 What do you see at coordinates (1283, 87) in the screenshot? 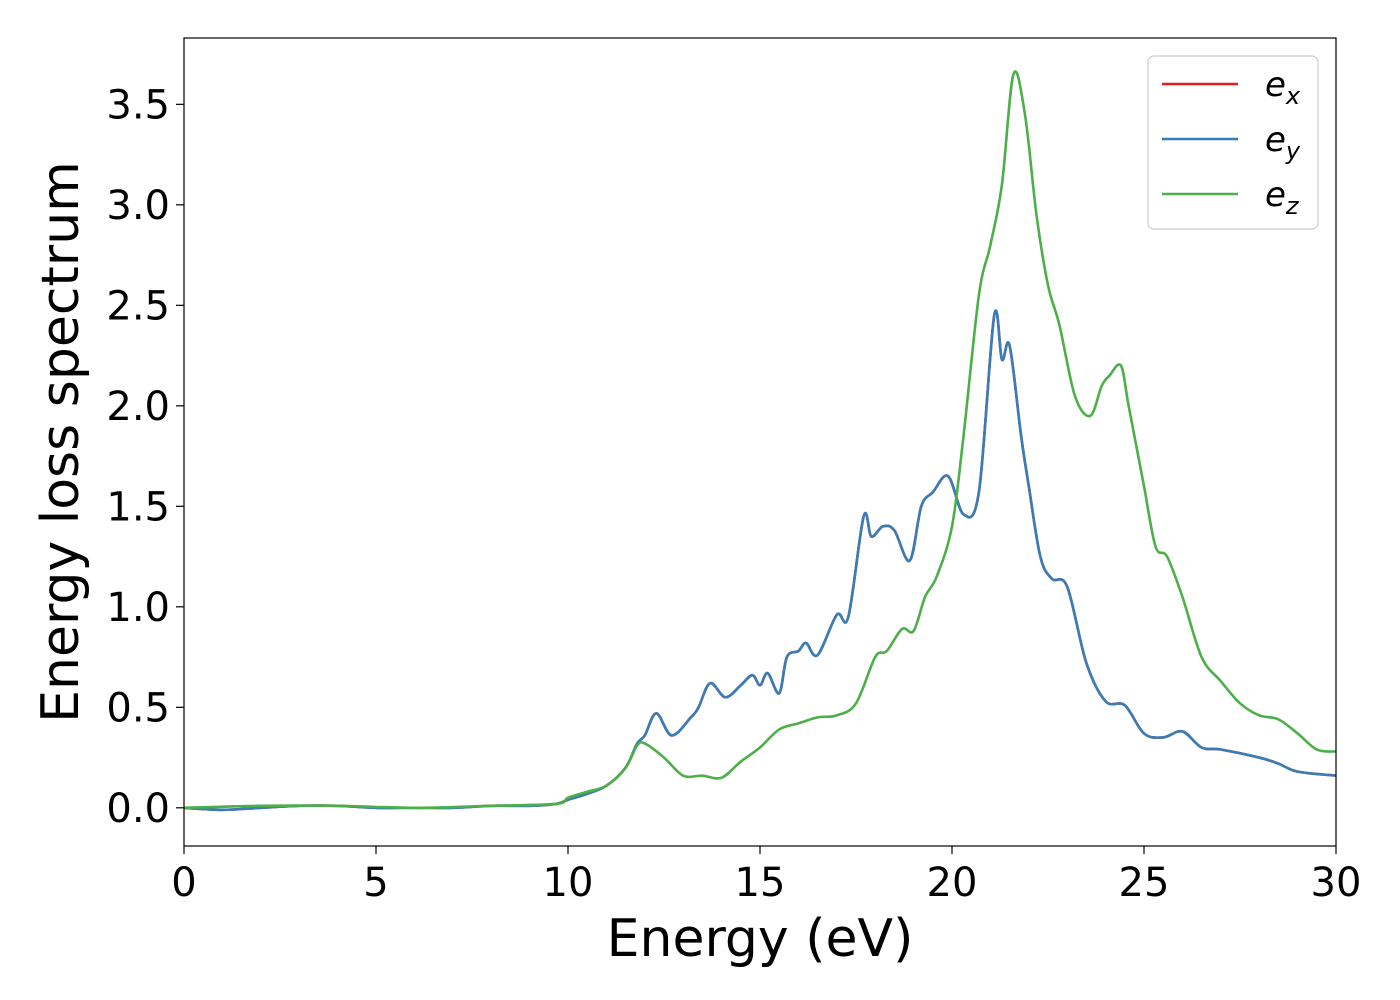
I see `legend-label-x: ex` at bounding box center [1283, 87].